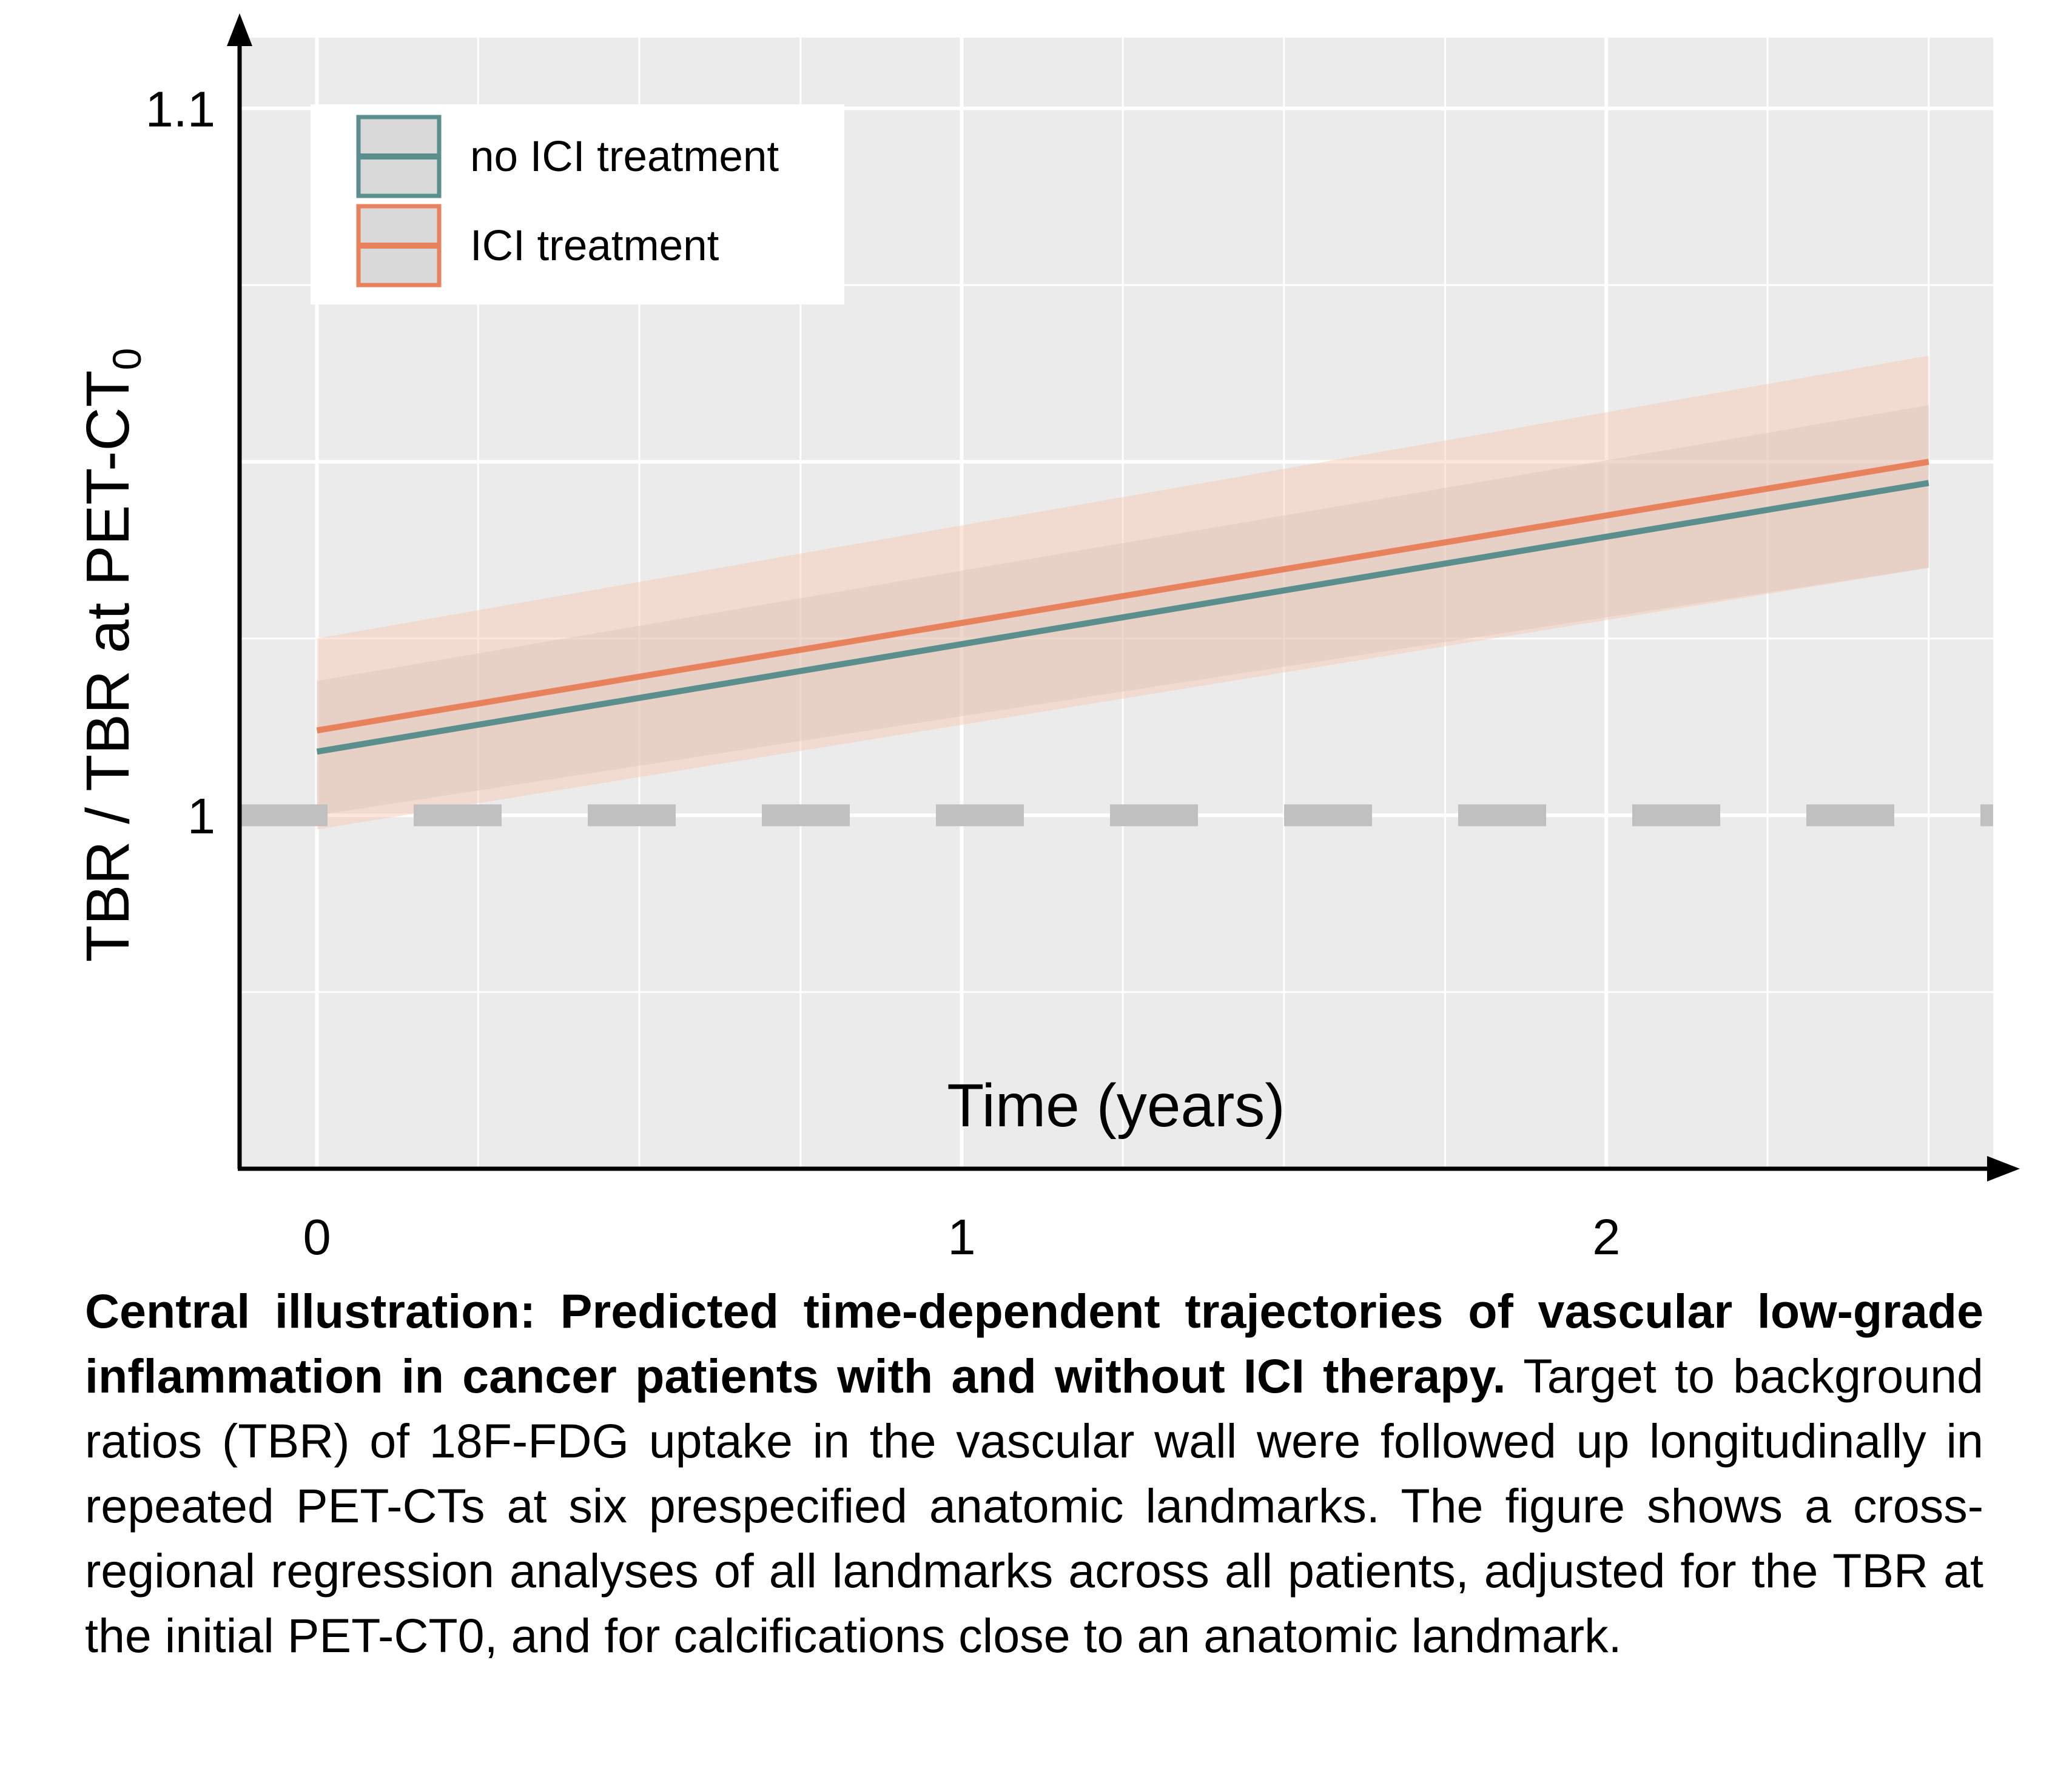 The image size is (2072, 1771). Describe the element at coordinates (577, 204) in the screenshot. I see `legend: no ICI treatment ICI treatment` at that location.